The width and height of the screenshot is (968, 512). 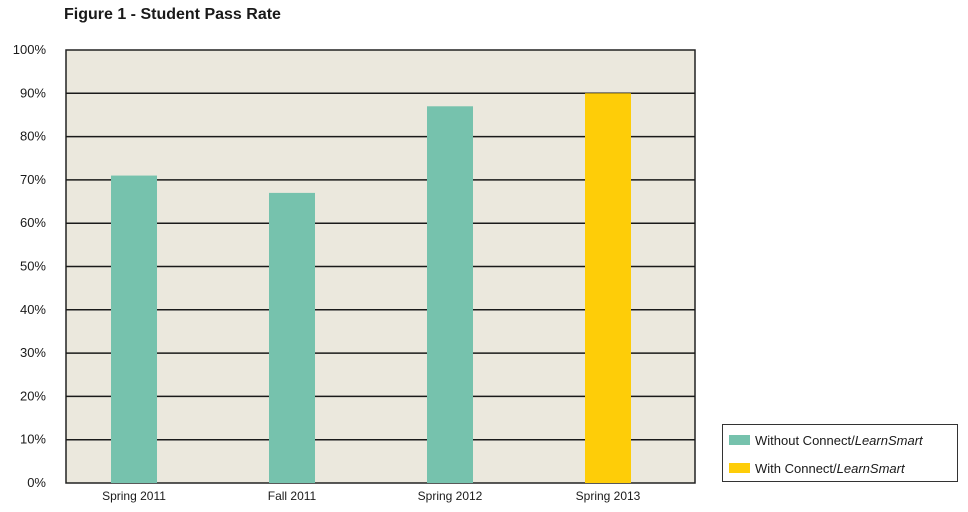 I want to click on legend-item-without: Without Connect/LearnSmart, so click(x=826, y=440).